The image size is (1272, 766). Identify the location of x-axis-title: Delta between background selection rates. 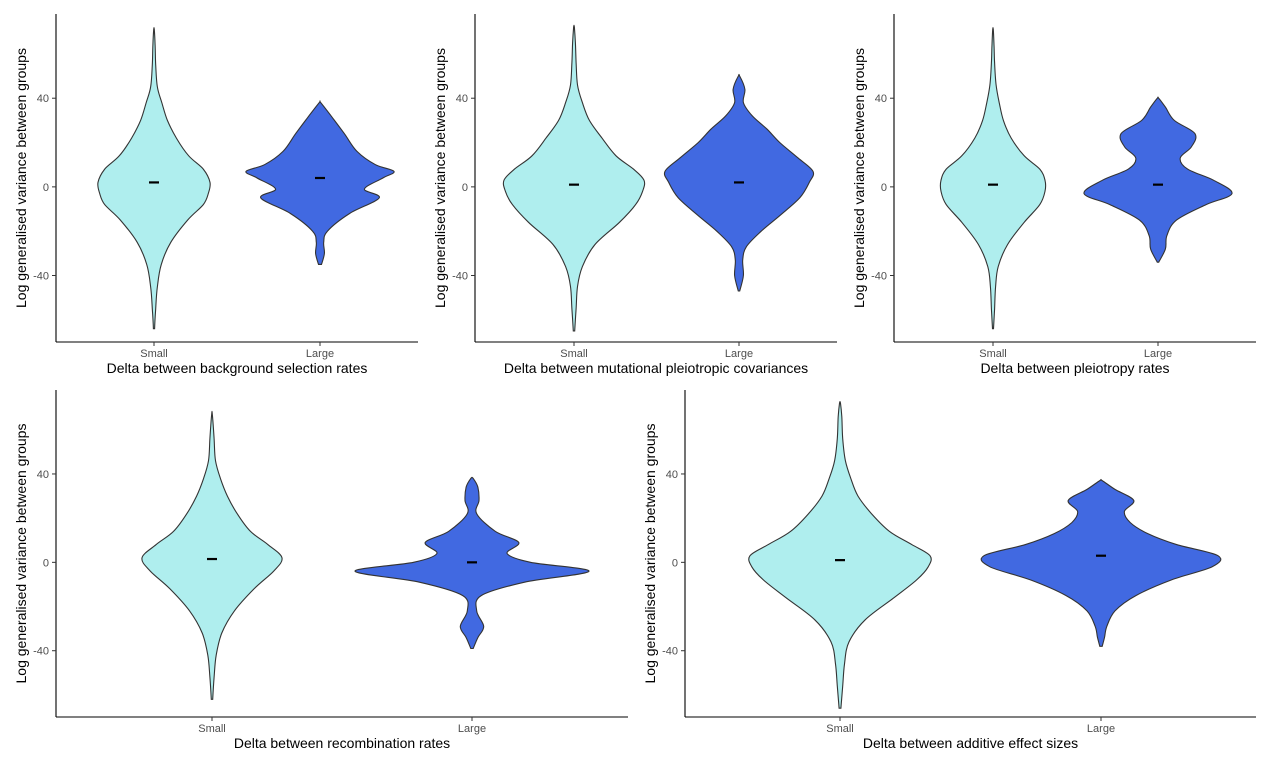
(237, 368).